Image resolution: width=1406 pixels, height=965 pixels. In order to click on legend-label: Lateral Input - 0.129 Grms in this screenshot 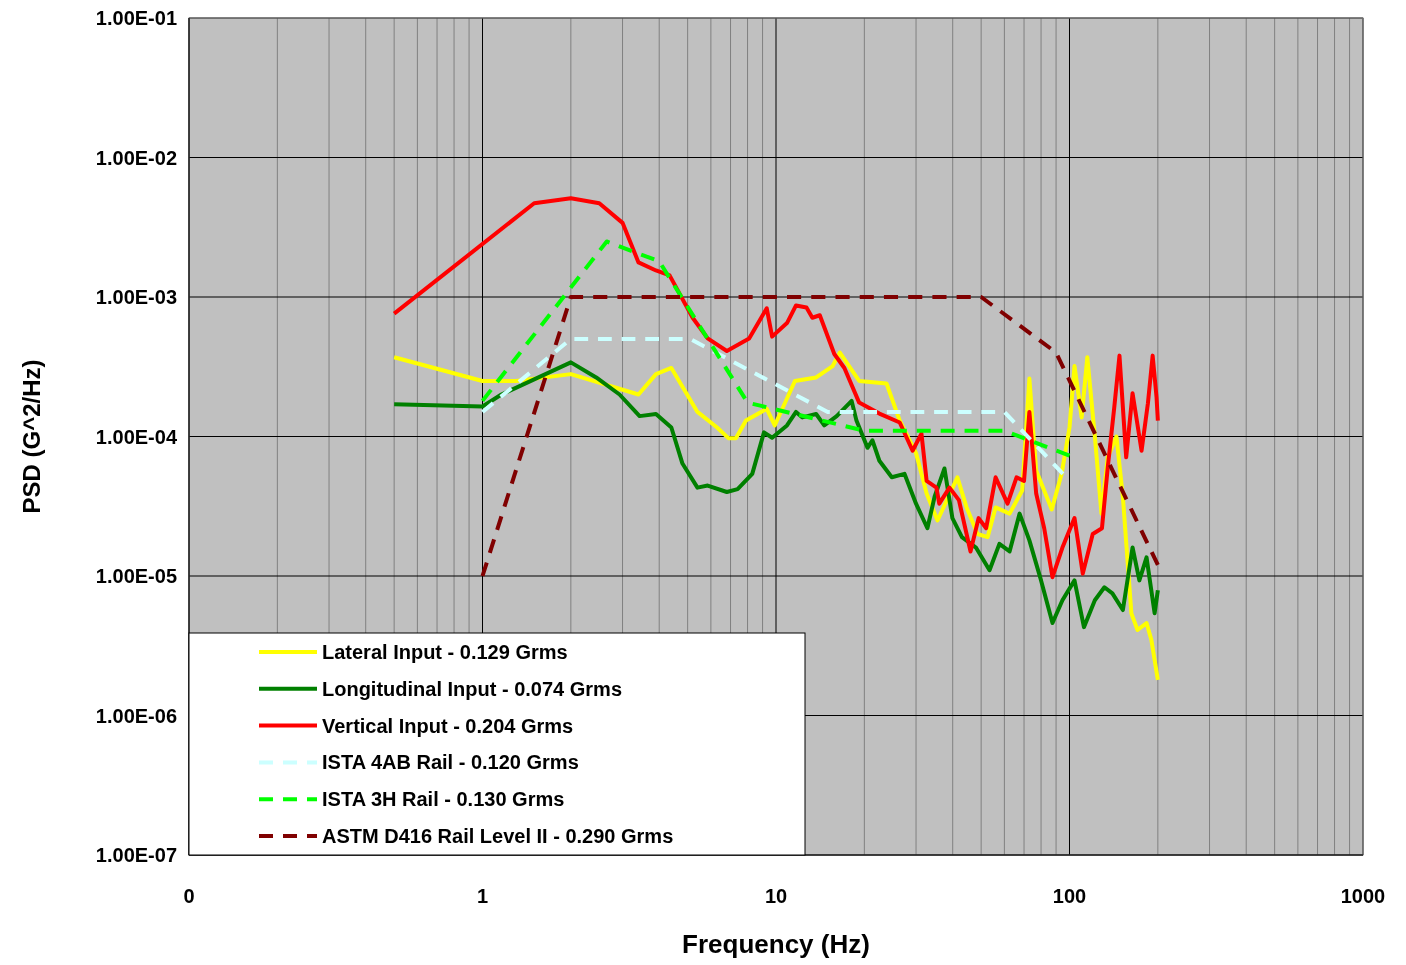, I will do `click(445, 652)`.